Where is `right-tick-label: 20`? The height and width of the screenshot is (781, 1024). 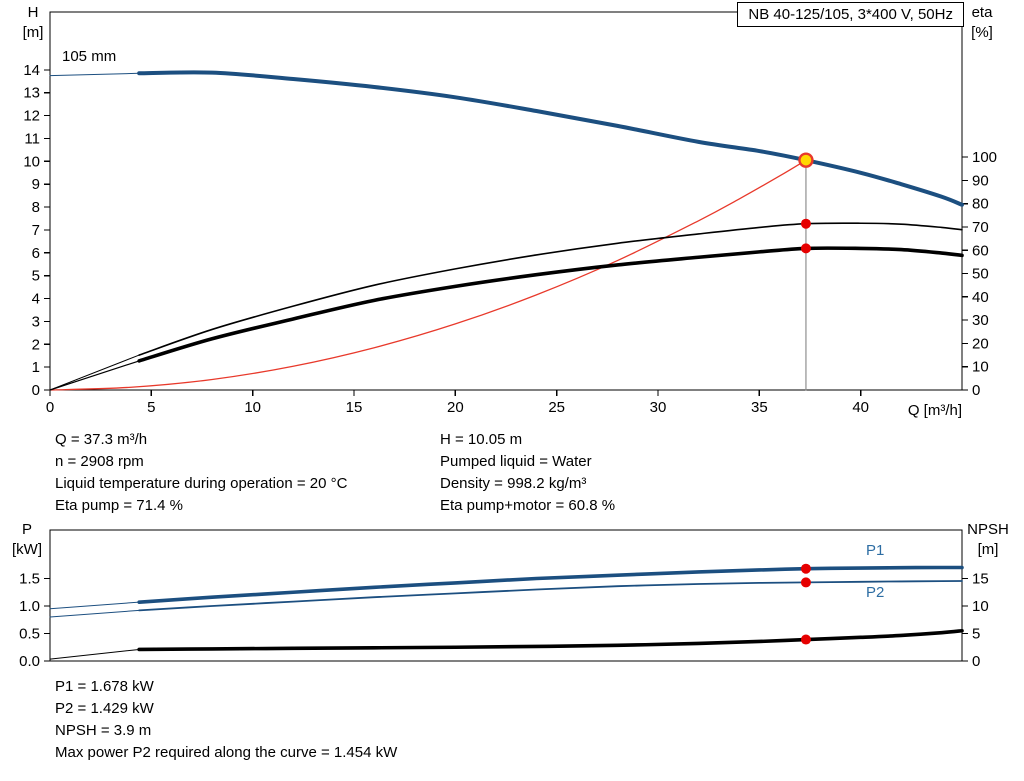
right-tick-label: 20 is located at coordinates (980, 343).